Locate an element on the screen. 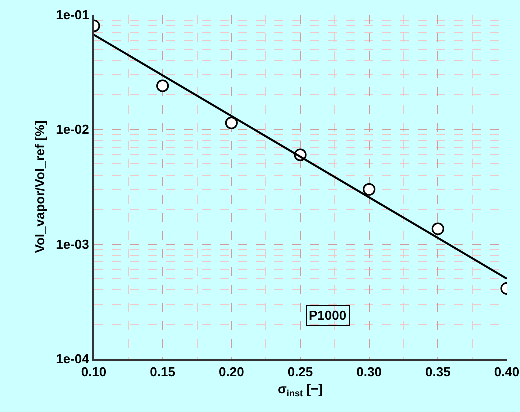 This screenshot has width=520, height=412. y-axis-title: Vol_vapor/Vol_ref [%] is located at coordinates (40, 187).